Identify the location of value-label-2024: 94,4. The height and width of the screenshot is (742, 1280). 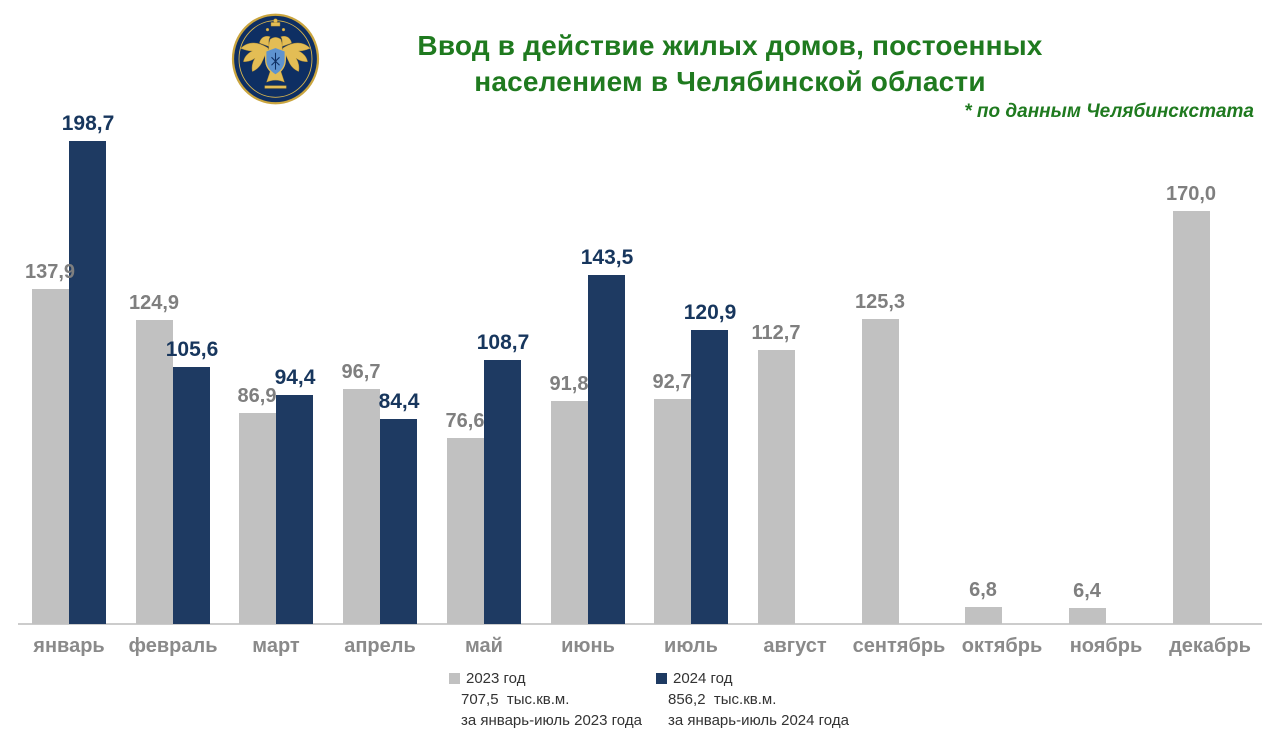
(295, 377).